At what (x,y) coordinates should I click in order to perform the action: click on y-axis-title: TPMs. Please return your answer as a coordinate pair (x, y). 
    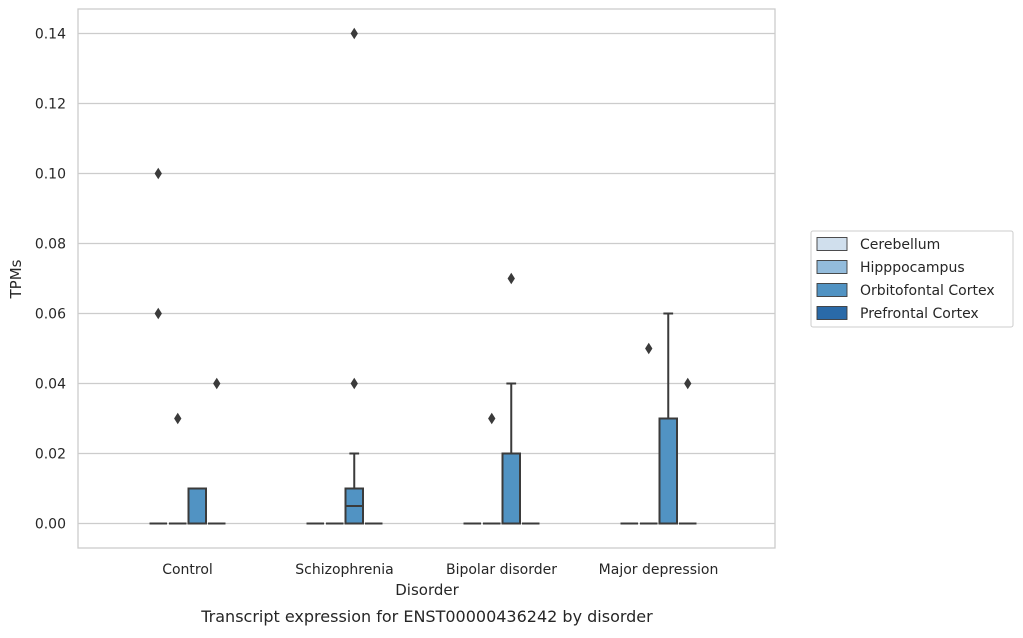
    Looking at the image, I should click on (16, 279).